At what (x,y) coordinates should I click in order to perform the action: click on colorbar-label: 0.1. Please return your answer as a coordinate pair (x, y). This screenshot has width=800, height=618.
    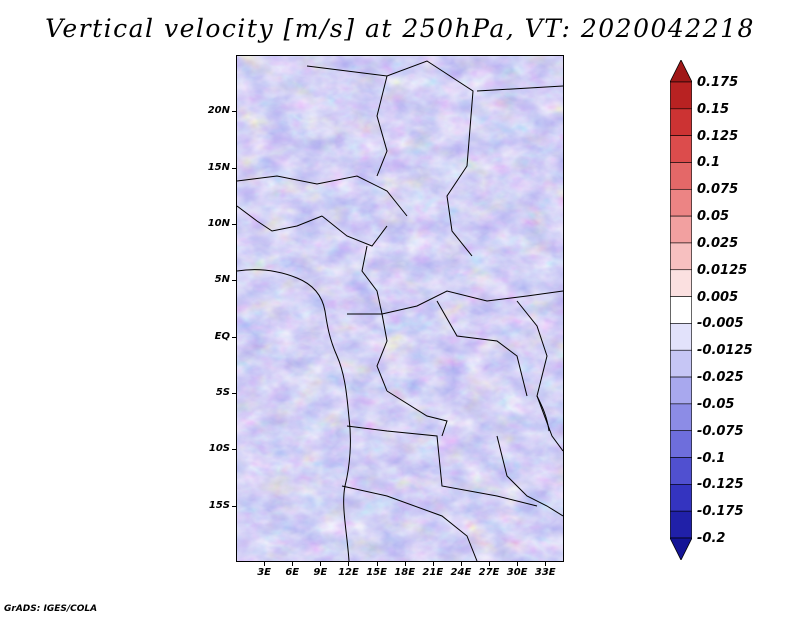
    Looking at the image, I should click on (709, 163).